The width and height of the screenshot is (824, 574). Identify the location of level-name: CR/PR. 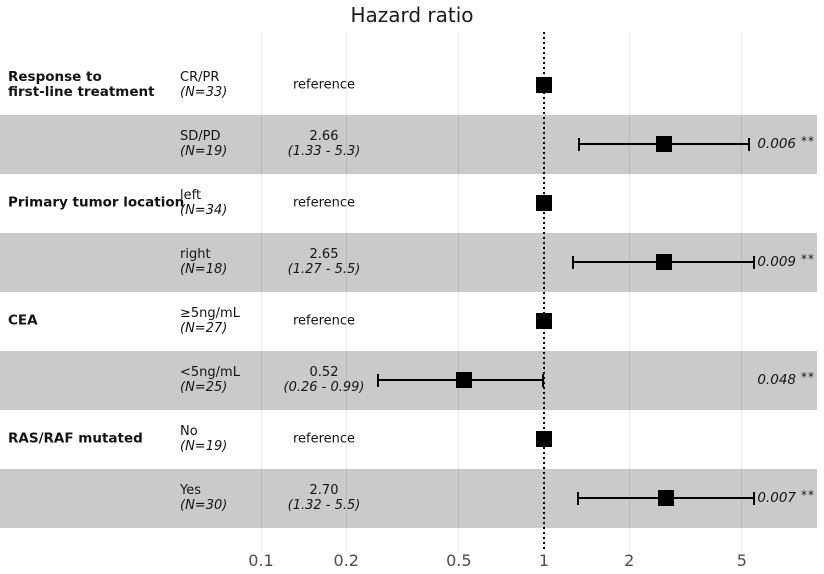
(200, 77).